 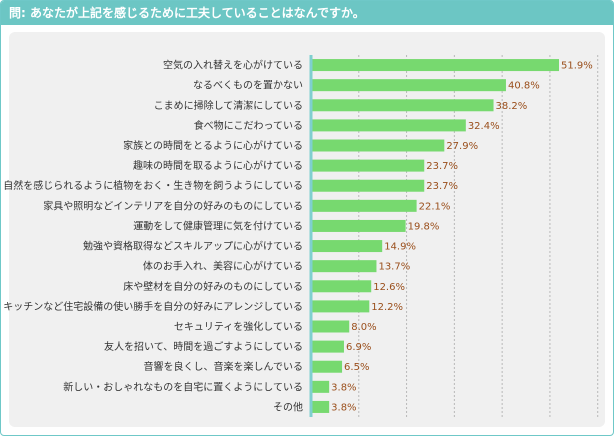 I want to click on value-label: 13.7%, so click(x=394, y=267).